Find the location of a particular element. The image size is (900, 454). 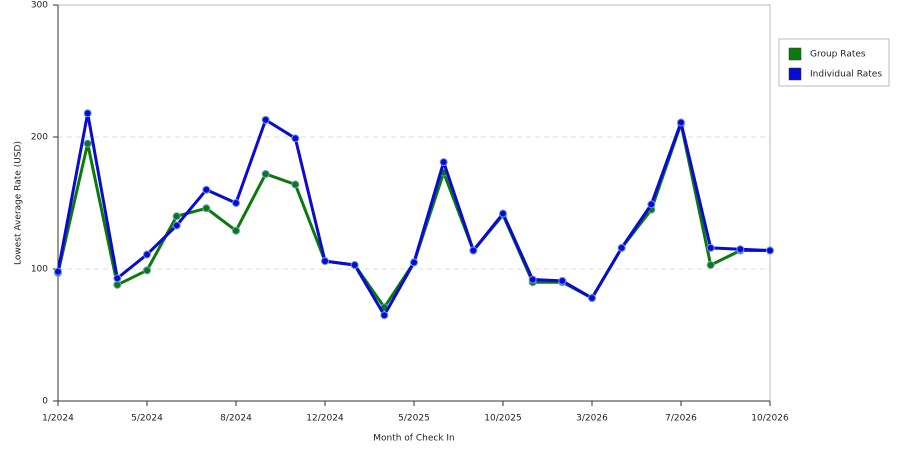

x-tick-label: 5/2025 is located at coordinates (414, 419).